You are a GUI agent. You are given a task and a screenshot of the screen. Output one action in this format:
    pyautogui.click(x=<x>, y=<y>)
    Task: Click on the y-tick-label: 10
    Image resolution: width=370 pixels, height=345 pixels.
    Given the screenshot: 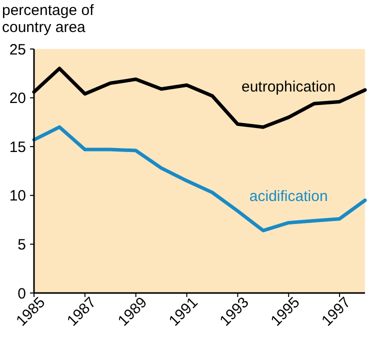 What is the action you would take?
    pyautogui.click(x=17, y=196)
    